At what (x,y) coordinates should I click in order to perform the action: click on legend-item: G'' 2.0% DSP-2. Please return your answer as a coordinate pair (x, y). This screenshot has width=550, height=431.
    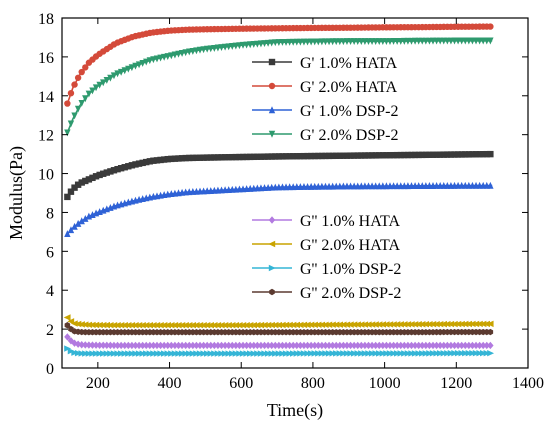
    Looking at the image, I should click on (326, 293).